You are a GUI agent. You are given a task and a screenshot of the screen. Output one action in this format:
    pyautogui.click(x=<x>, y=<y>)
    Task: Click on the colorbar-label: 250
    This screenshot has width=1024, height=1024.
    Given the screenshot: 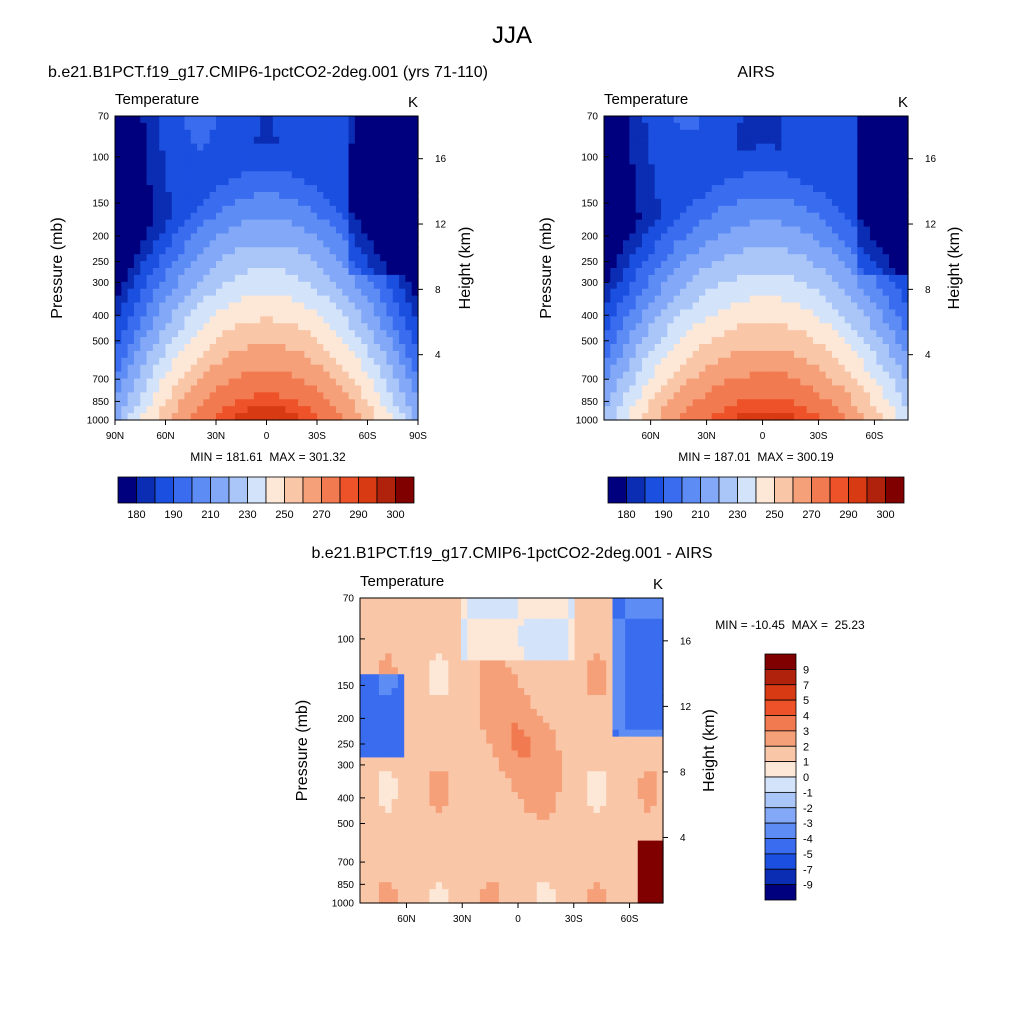 What is the action you would take?
    pyautogui.click(x=284, y=515)
    